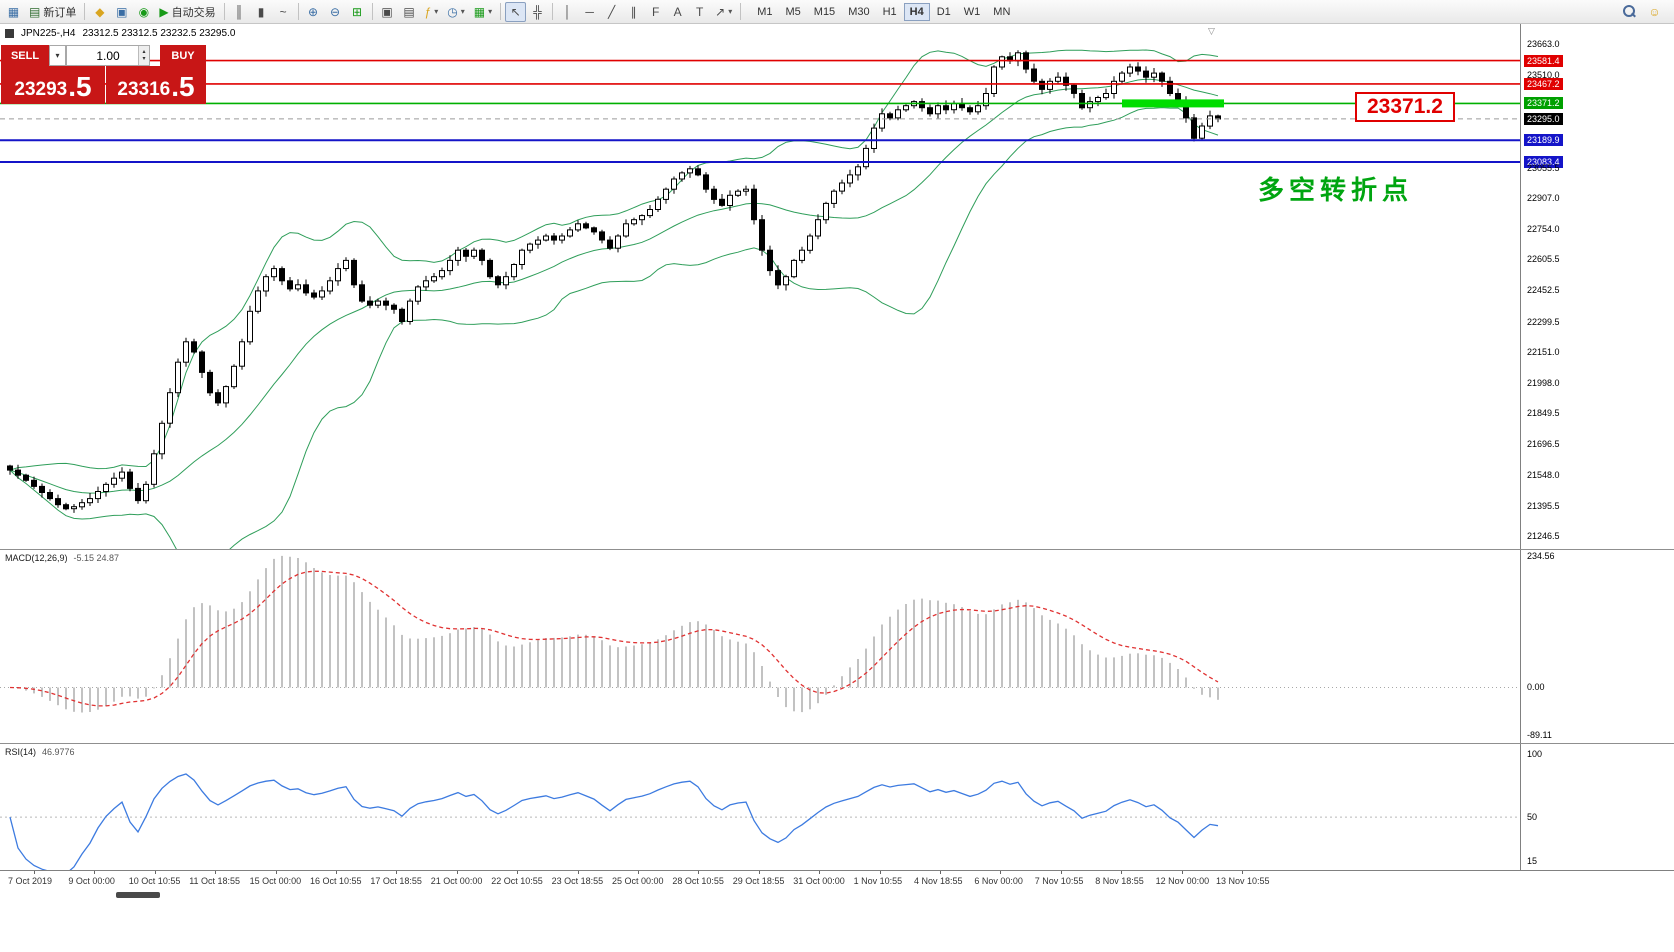 This screenshot has width=1674, height=952. Describe the element at coordinates (567, 12) in the screenshot. I see `vertical-line-tool-button: │` at that location.